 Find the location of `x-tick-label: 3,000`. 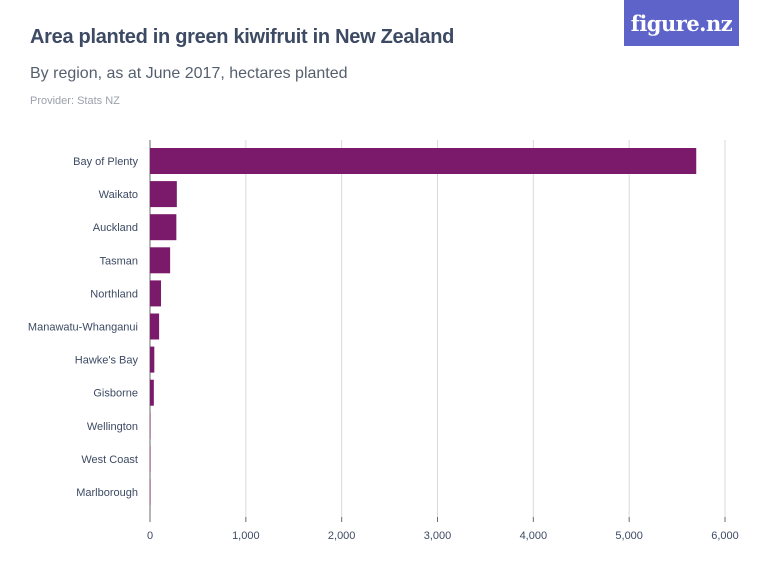

x-tick-label: 3,000 is located at coordinates (438, 536).